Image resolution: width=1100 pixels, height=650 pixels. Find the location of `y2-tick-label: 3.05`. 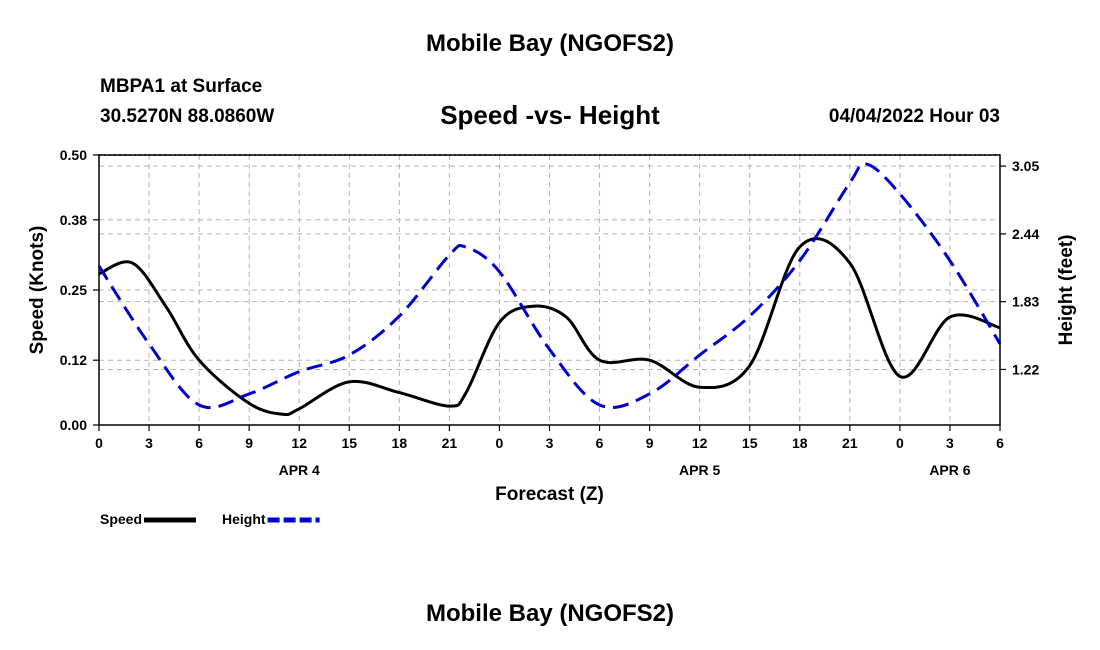

y2-tick-label: 3.05 is located at coordinates (1025, 166).